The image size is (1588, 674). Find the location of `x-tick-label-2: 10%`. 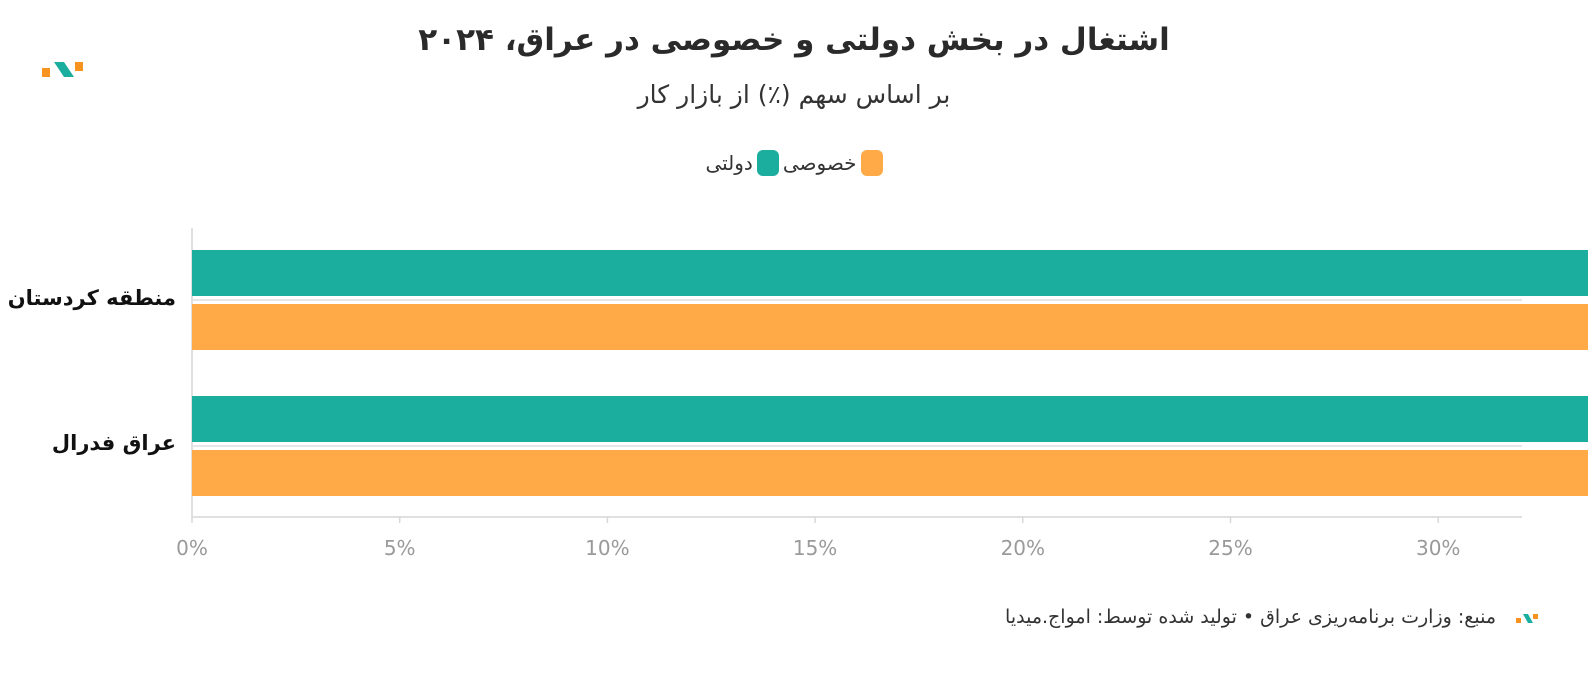

x-tick-label-2: 10% is located at coordinates (607, 548).